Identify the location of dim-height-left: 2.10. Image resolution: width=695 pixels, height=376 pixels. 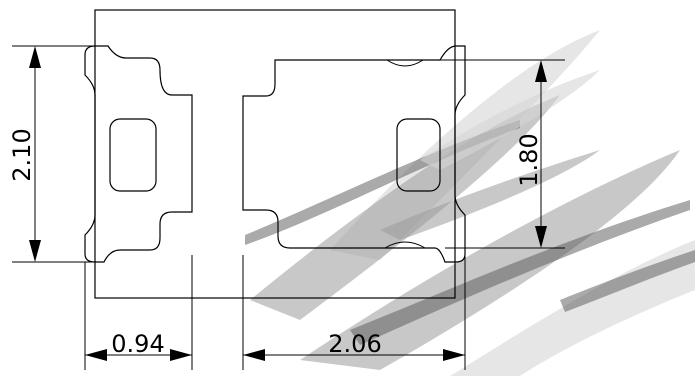
(24, 154).